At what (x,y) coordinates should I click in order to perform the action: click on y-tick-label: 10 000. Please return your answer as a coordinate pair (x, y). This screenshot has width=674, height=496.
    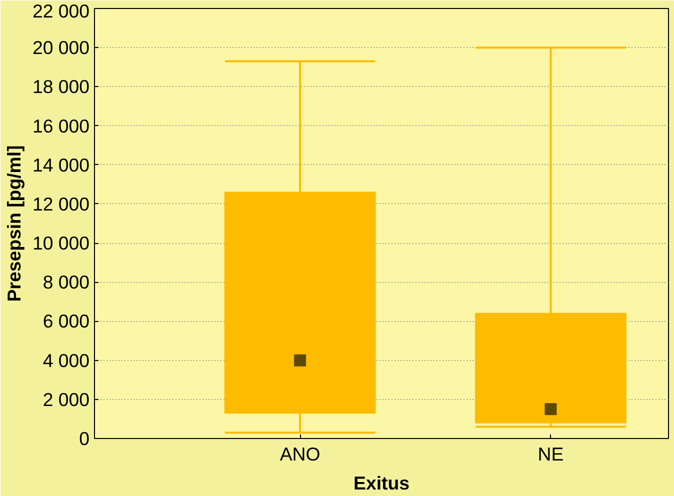
    Looking at the image, I should click on (61, 243).